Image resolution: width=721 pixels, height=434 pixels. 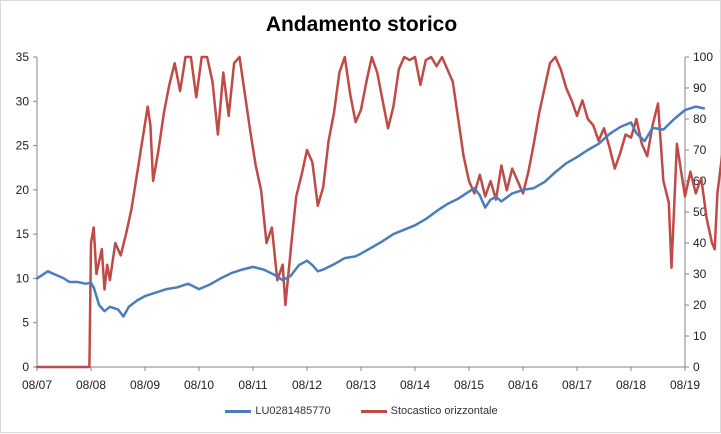 I want to click on x-tick-label: 08/14, so click(x=415, y=385).